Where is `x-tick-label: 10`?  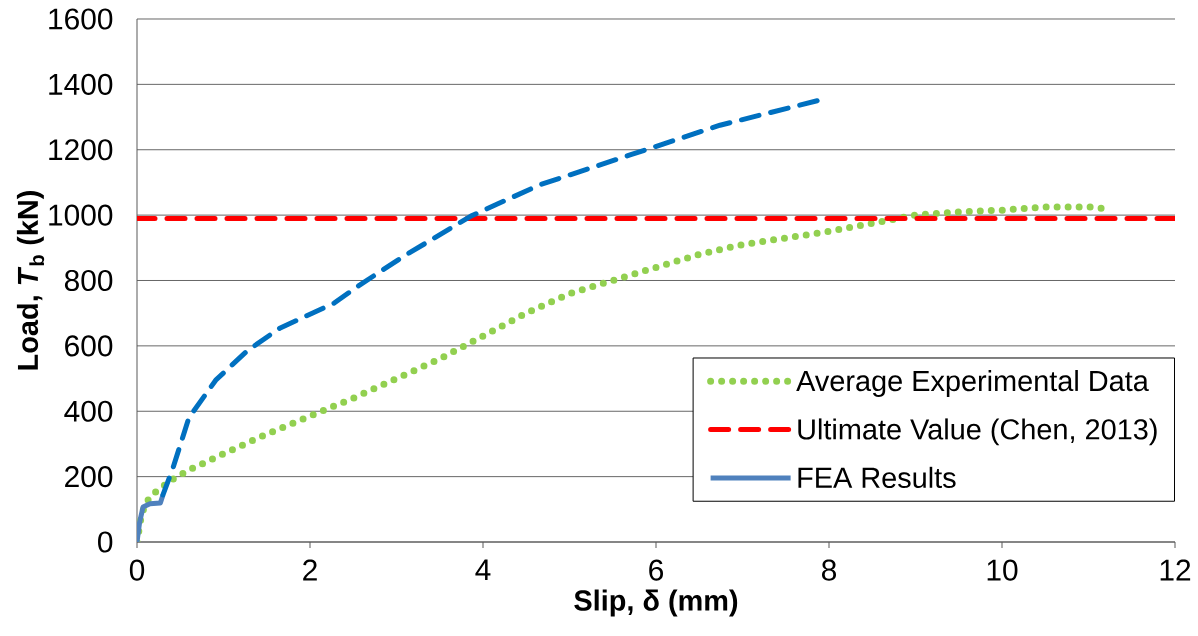
x-tick-label: 10 is located at coordinates (1002, 570).